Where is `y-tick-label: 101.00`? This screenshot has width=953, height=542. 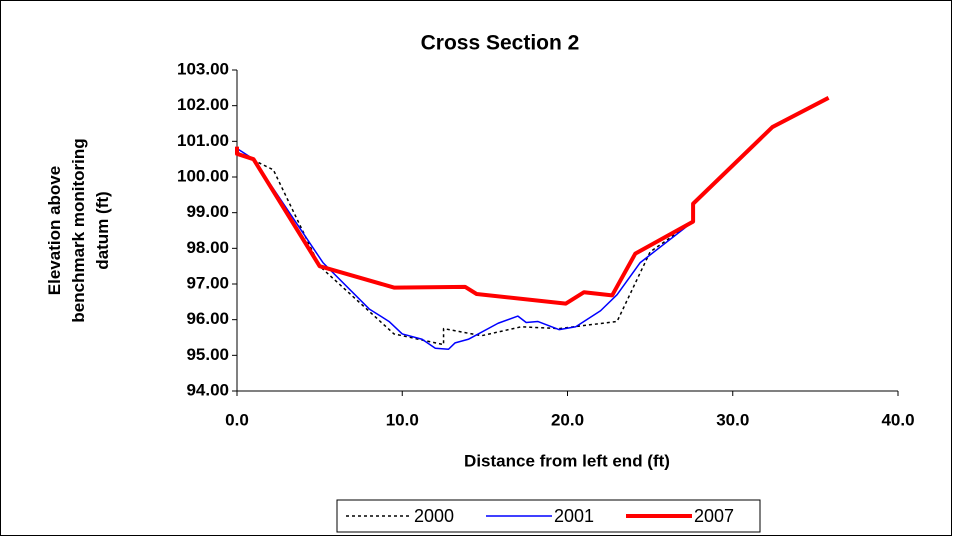
y-tick-label: 101.00 is located at coordinates (203, 140).